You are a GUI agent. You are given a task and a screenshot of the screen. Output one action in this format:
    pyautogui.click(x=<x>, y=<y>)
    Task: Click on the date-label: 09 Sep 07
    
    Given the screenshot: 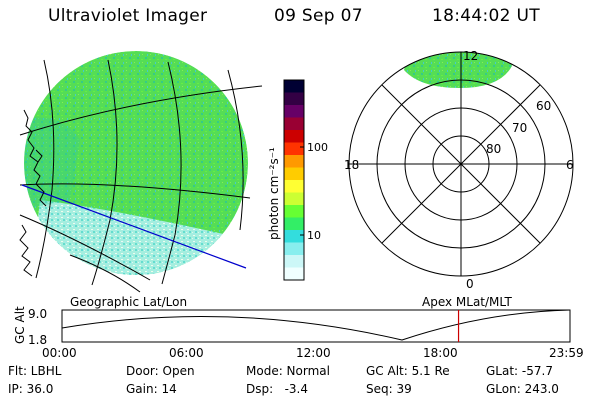 What is the action you would take?
    pyautogui.click(x=318, y=16)
    